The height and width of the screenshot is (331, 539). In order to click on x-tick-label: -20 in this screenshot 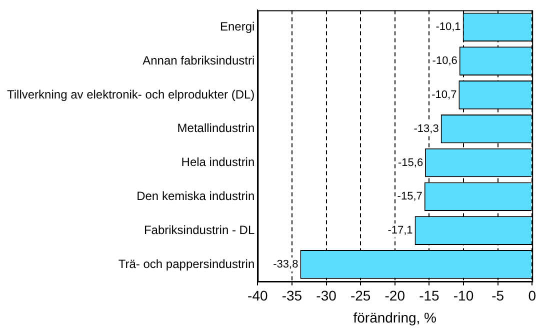, I will do `click(395, 296)`.